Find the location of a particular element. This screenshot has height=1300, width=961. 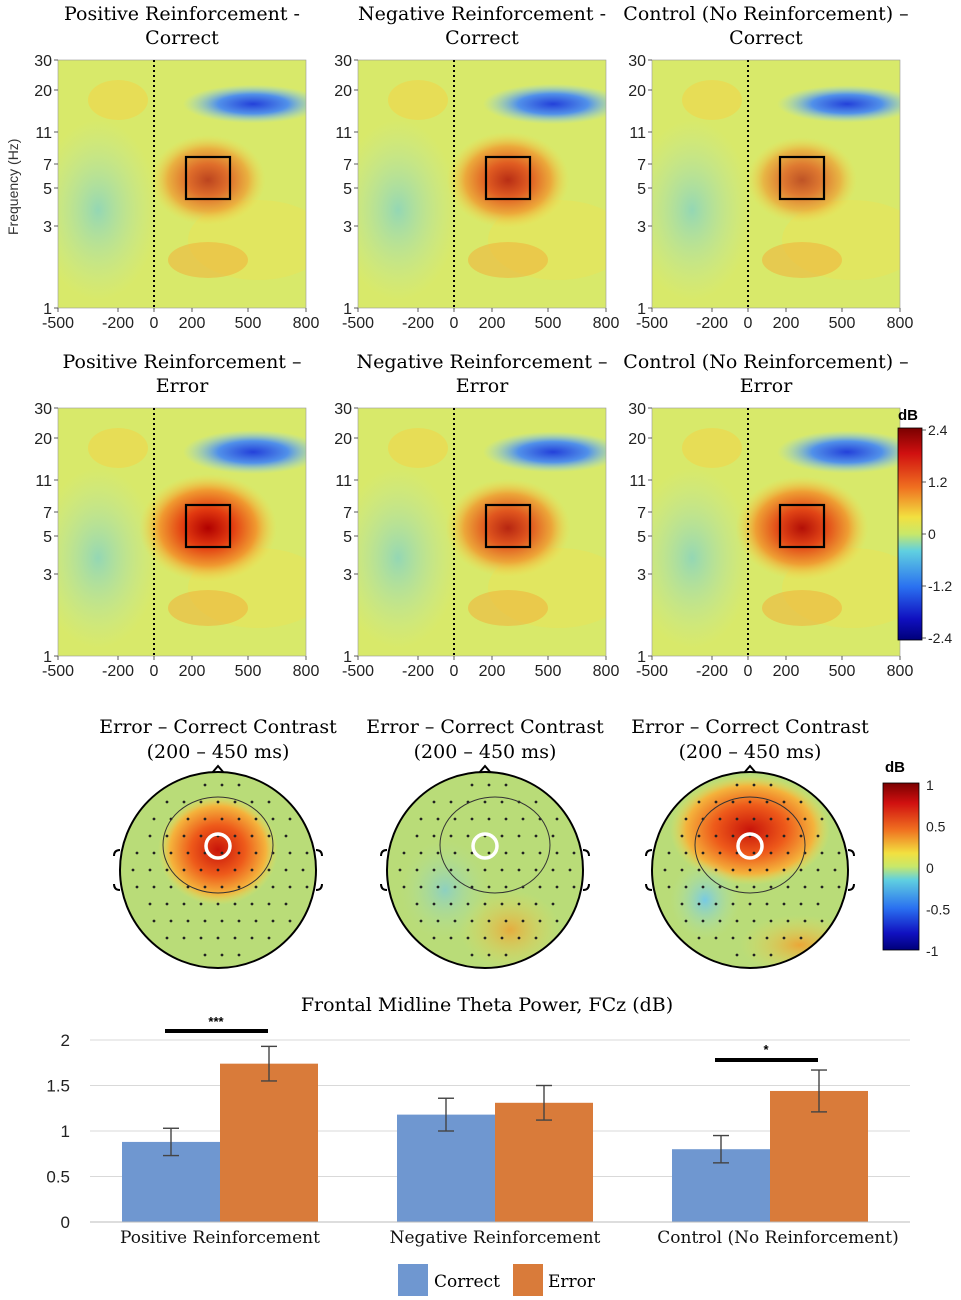

tf-colorbar-unit: dB is located at coordinates (908, 415).